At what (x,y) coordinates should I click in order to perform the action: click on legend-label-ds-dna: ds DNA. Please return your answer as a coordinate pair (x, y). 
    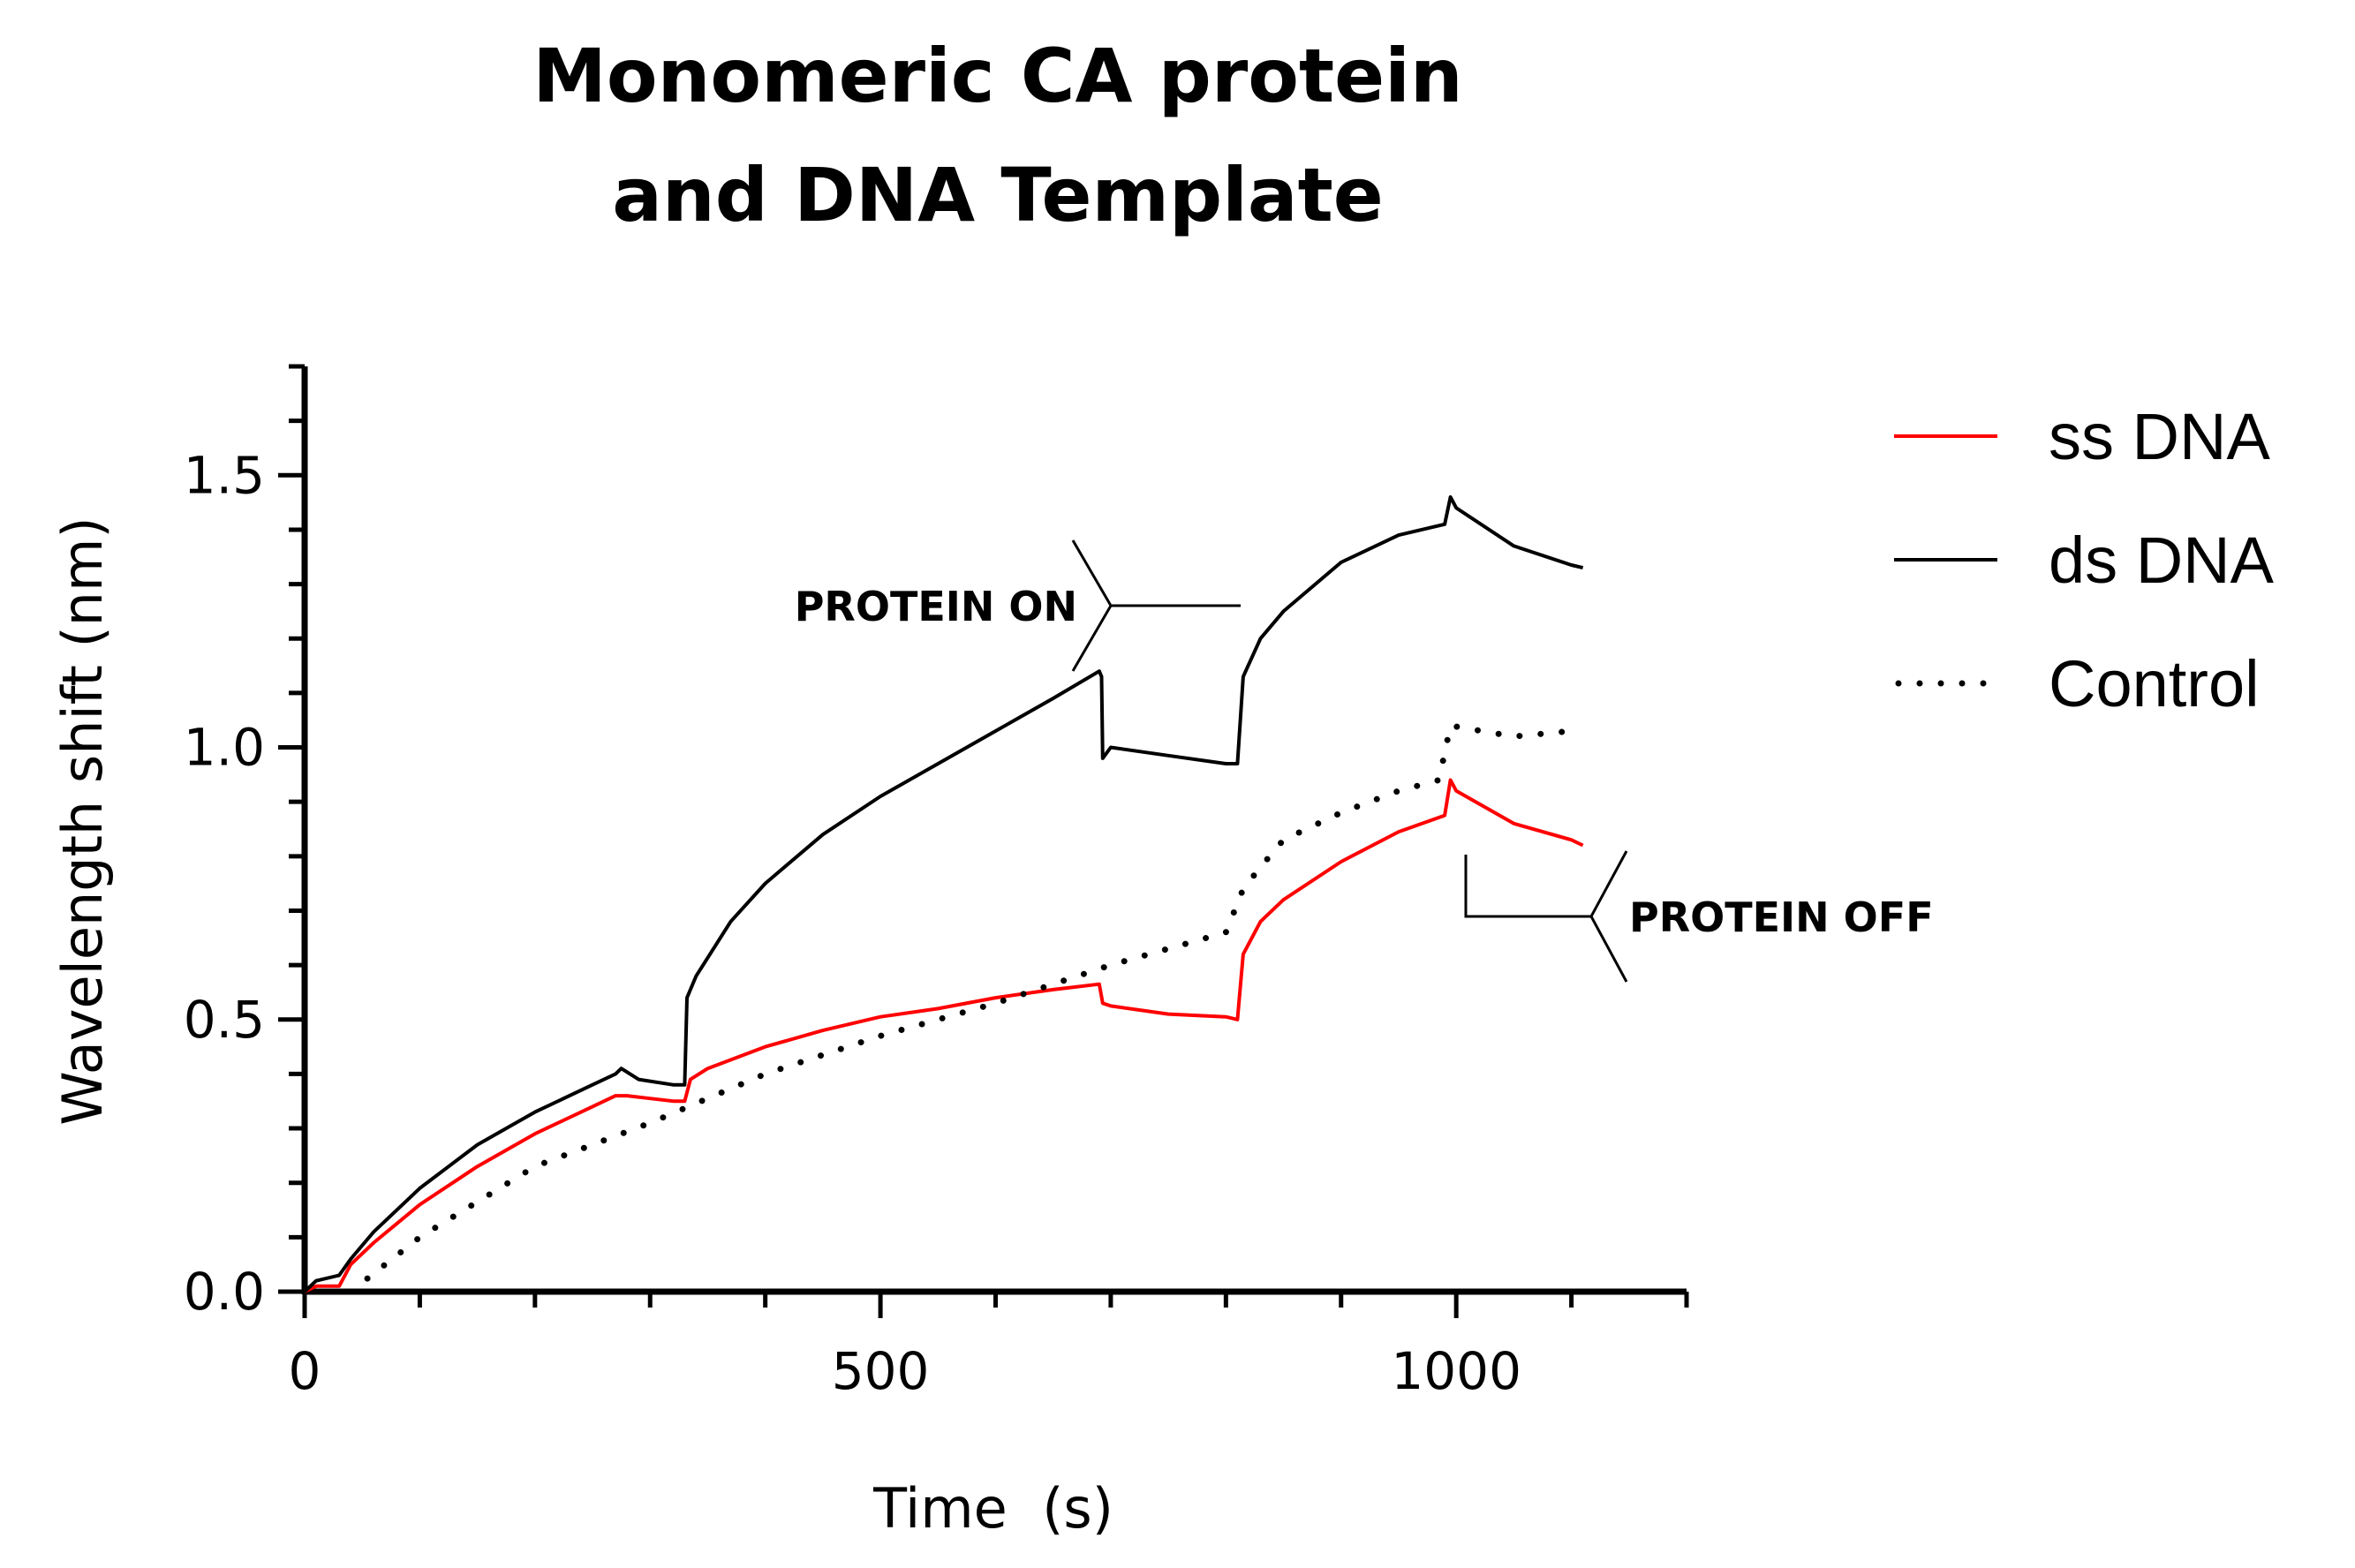
    Looking at the image, I should click on (2162, 560).